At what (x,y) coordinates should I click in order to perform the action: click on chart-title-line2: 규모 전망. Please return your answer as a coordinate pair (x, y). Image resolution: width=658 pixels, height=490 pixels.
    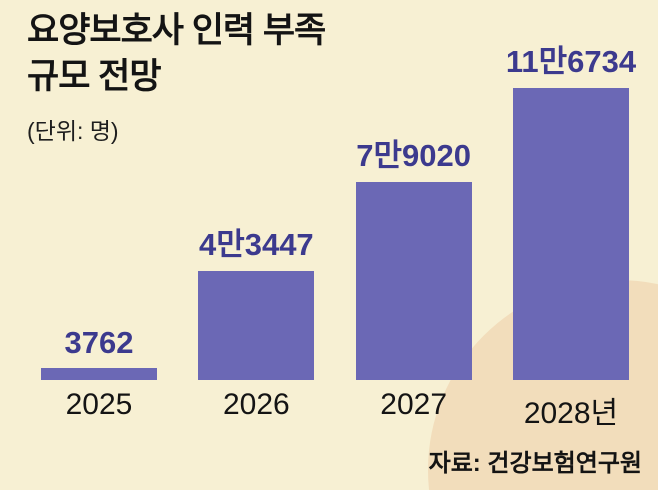
    Looking at the image, I should click on (94, 77).